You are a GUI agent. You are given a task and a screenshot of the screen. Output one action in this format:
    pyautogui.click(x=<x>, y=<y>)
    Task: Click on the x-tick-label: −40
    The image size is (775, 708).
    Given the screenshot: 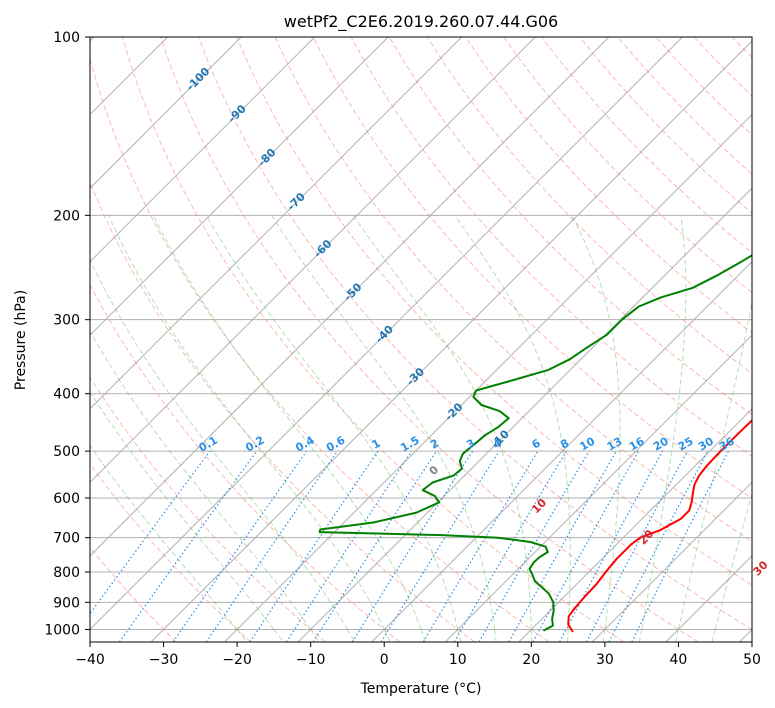 What is the action you would take?
    pyautogui.click(x=90, y=660)
    